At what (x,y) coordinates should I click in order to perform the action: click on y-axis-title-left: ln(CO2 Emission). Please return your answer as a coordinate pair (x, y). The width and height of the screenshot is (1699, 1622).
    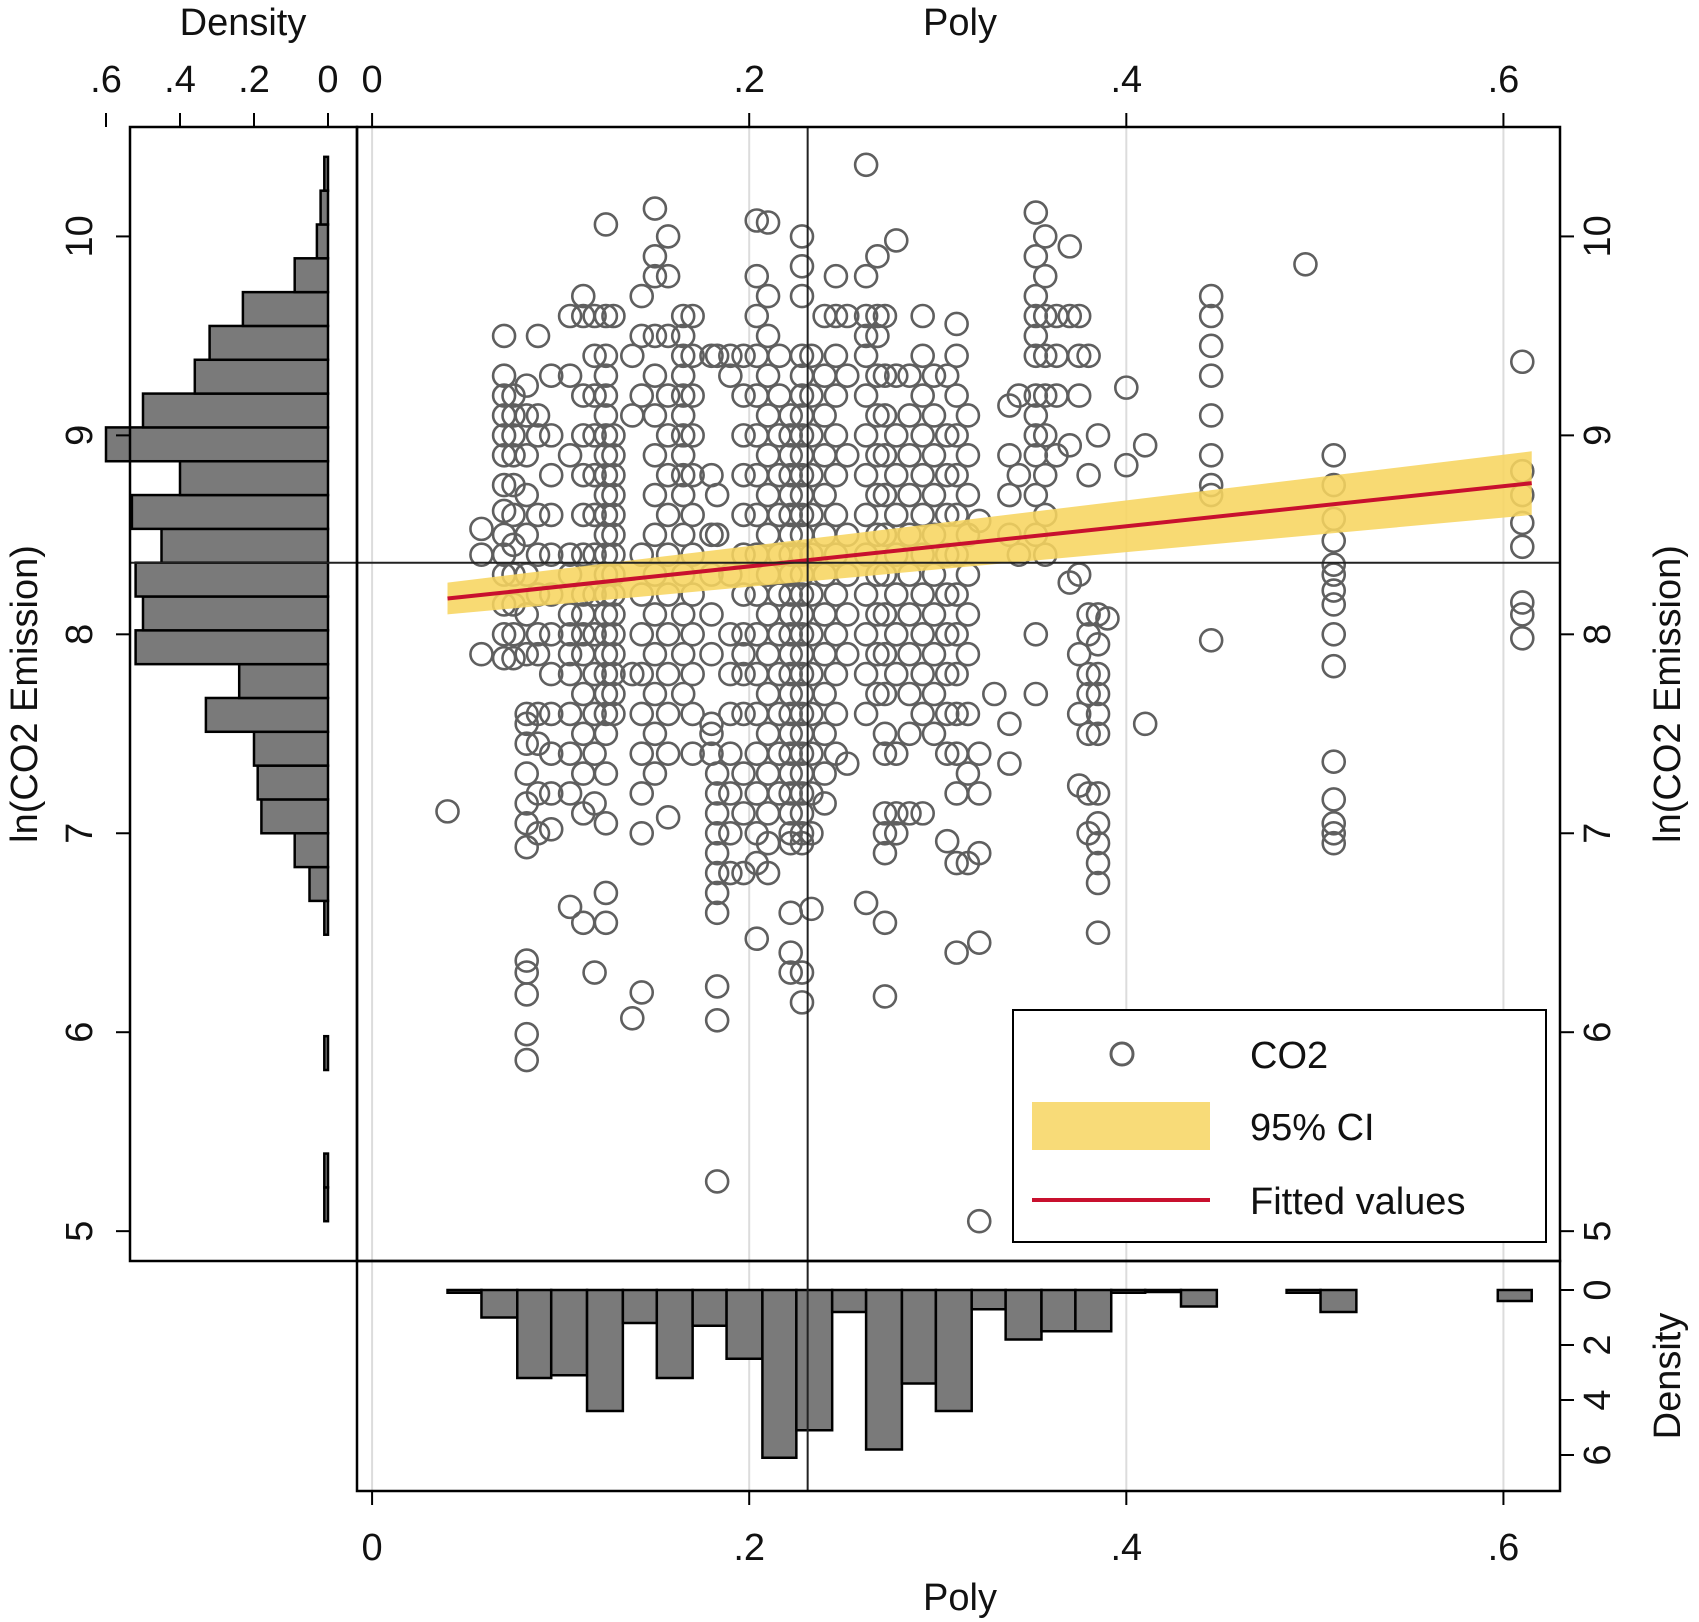
    Looking at the image, I should click on (25, 694).